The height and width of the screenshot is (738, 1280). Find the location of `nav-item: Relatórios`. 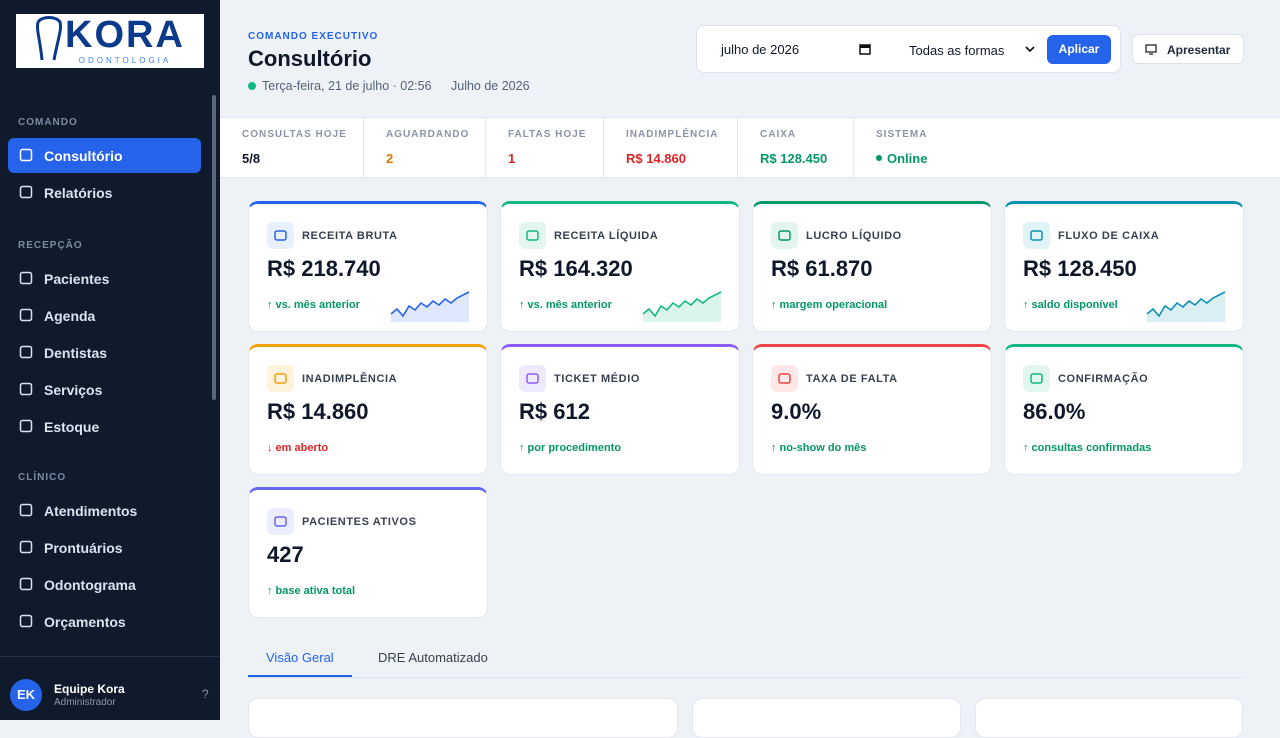

nav-item: Relatórios is located at coordinates (104, 192).